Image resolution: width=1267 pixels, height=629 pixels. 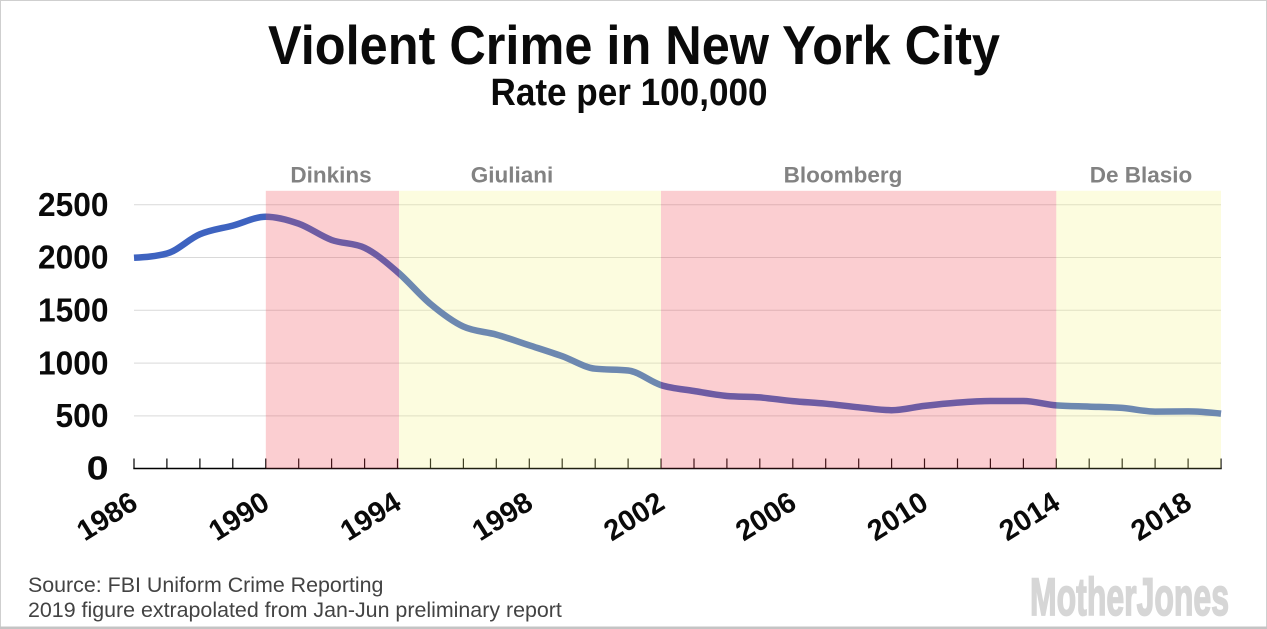 What do you see at coordinates (82, 415) in the screenshot?
I see `svg-text: 500` at bounding box center [82, 415].